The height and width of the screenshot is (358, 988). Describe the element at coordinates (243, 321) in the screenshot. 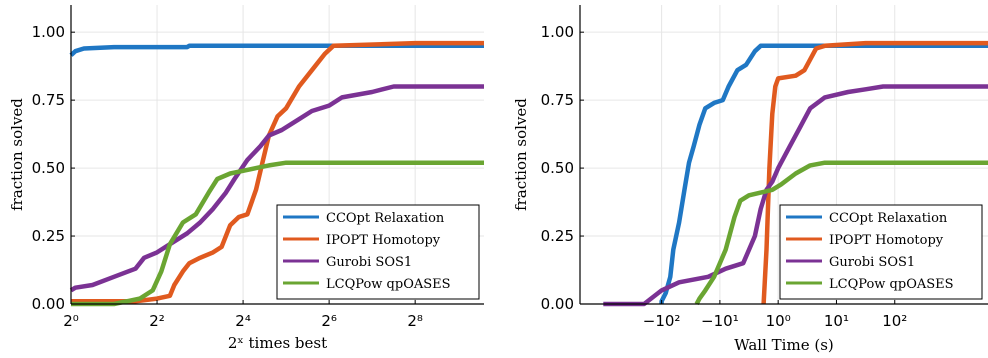

I see `x-tick-label: 2⁴` at that location.